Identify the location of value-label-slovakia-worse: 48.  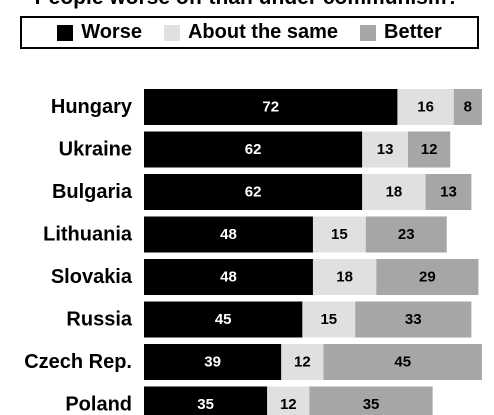
(228, 277).